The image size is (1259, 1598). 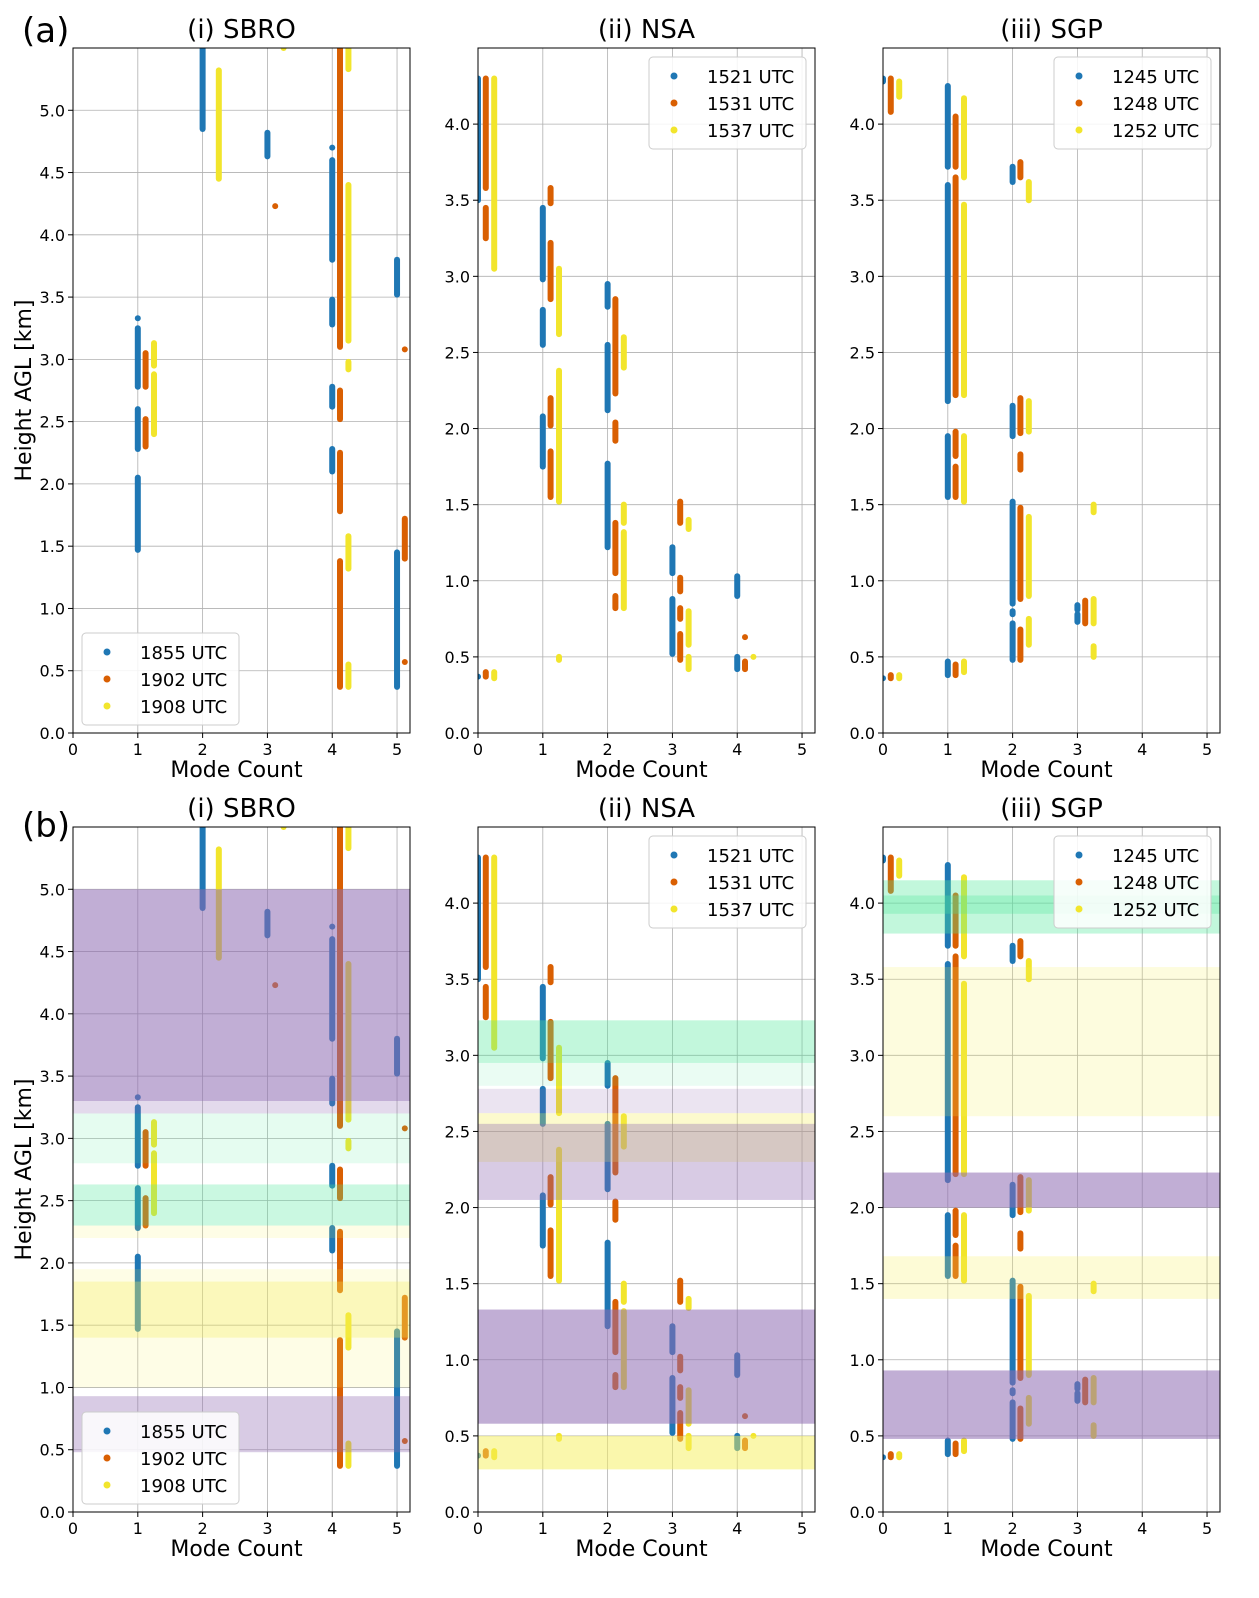 What do you see at coordinates (183, 653) in the screenshot?
I see `legend-entry: 1855 UTC` at bounding box center [183, 653].